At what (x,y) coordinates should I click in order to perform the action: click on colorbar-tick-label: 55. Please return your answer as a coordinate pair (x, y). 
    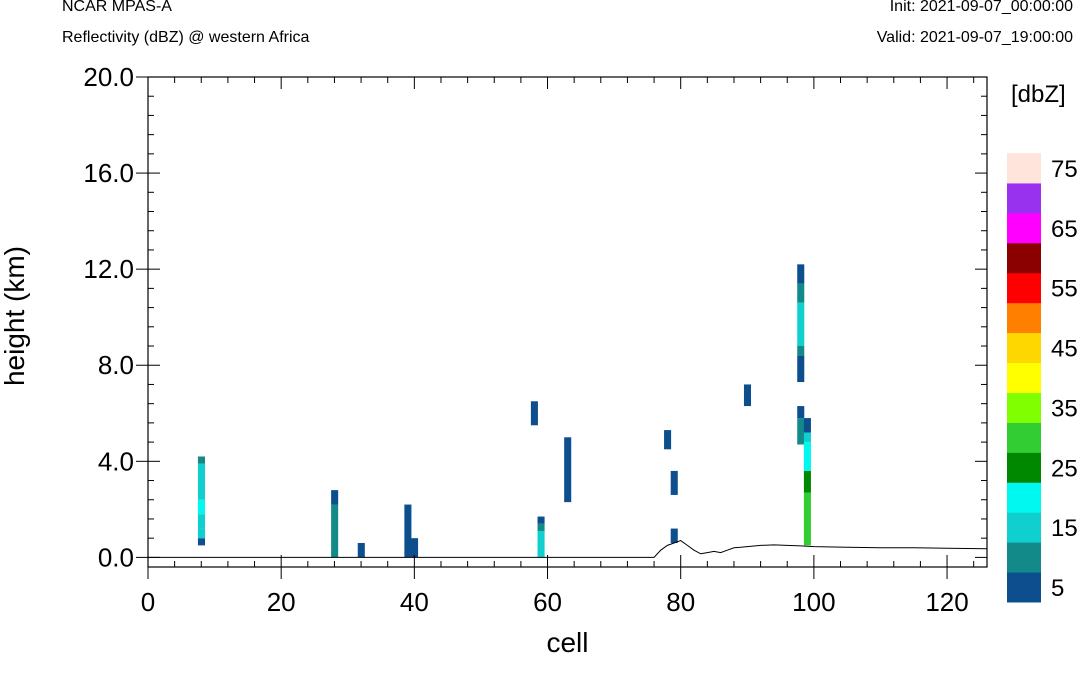
    Looking at the image, I should click on (1064, 289).